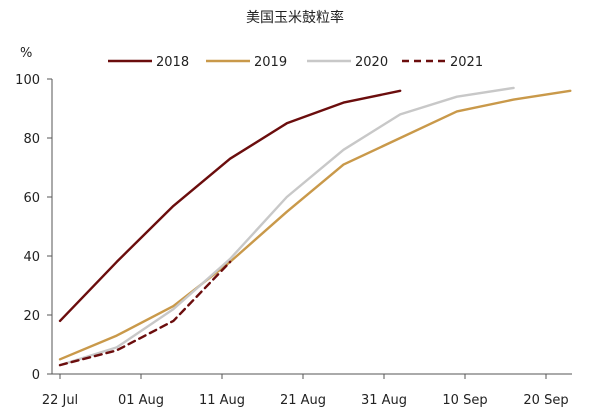 The height and width of the screenshot is (414, 590). Describe the element at coordinates (26, 53) in the screenshot. I see `y-axis-unit: %` at that location.